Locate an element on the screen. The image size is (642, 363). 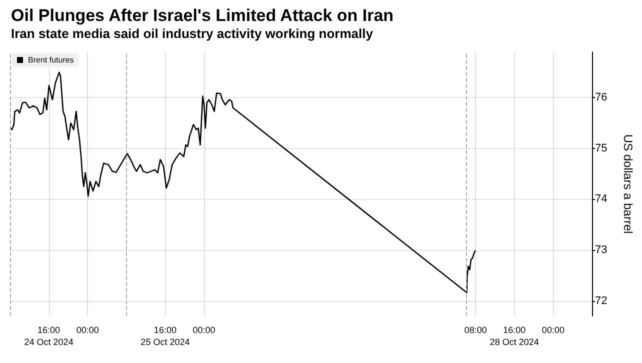
y-tick-label: 74 is located at coordinates (601, 199).